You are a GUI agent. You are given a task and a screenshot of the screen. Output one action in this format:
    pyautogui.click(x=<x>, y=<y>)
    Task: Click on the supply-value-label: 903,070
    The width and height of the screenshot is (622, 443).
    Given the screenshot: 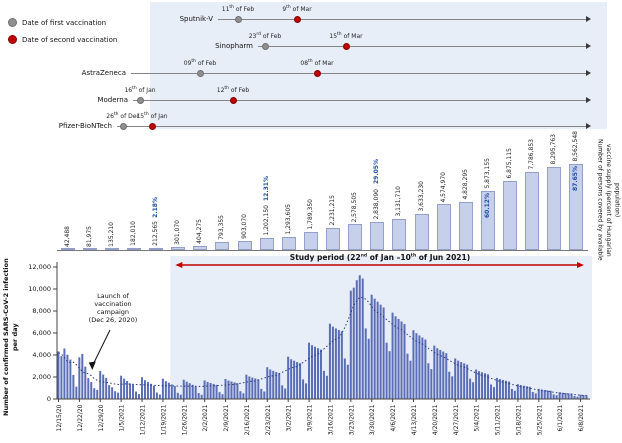 What is the action you would take?
    pyautogui.click(x=244, y=226)
    